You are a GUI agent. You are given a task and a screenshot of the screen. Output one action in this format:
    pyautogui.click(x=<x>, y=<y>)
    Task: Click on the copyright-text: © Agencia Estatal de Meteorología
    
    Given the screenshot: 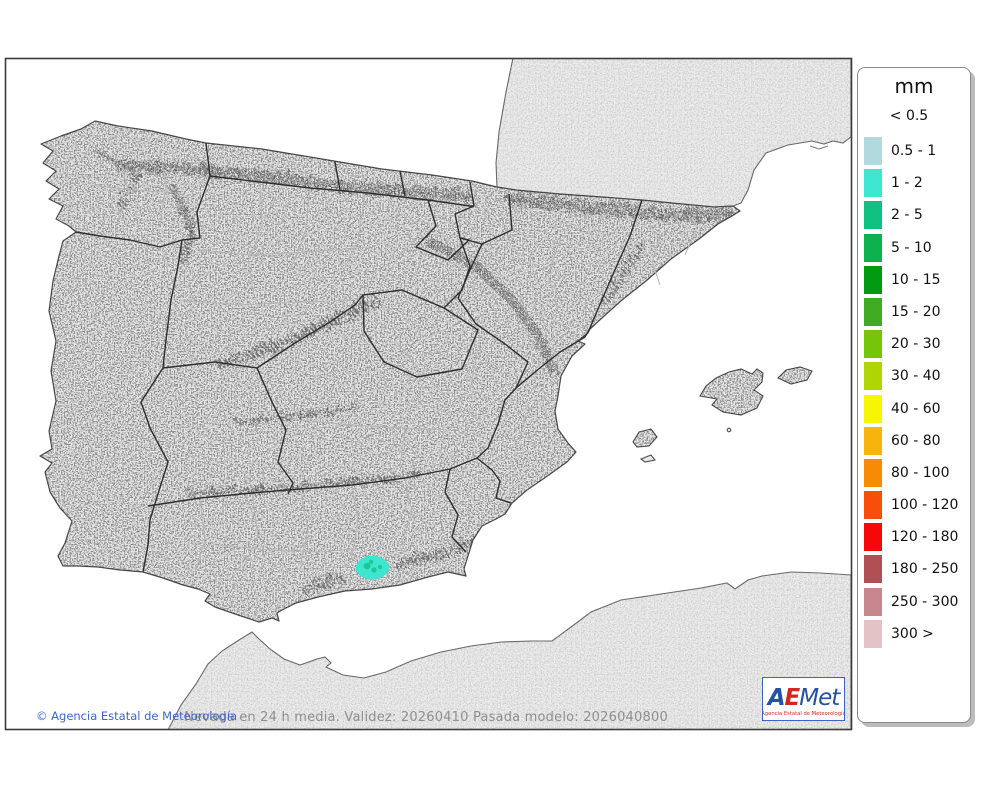 What is the action you would take?
    pyautogui.click(x=137, y=716)
    